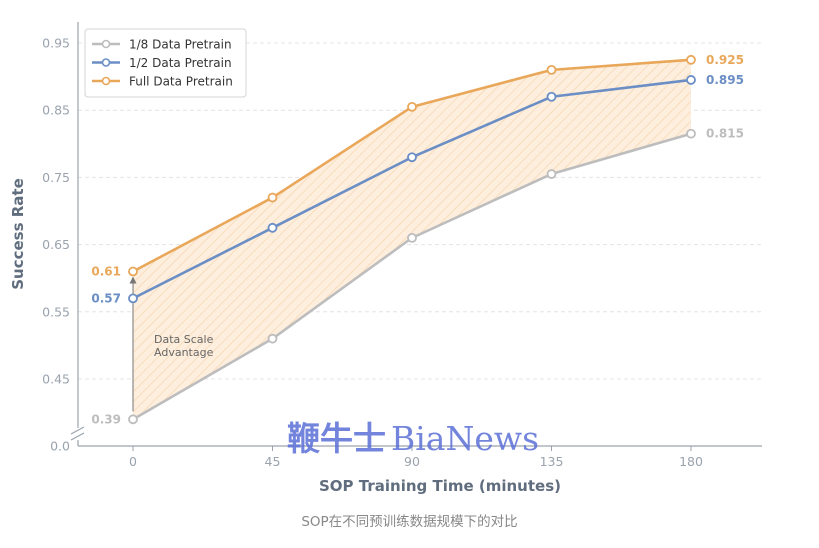 This screenshot has height=548, width=819. What do you see at coordinates (412, 461) in the screenshot?
I see `x-tick-label: 90` at bounding box center [412, 461].